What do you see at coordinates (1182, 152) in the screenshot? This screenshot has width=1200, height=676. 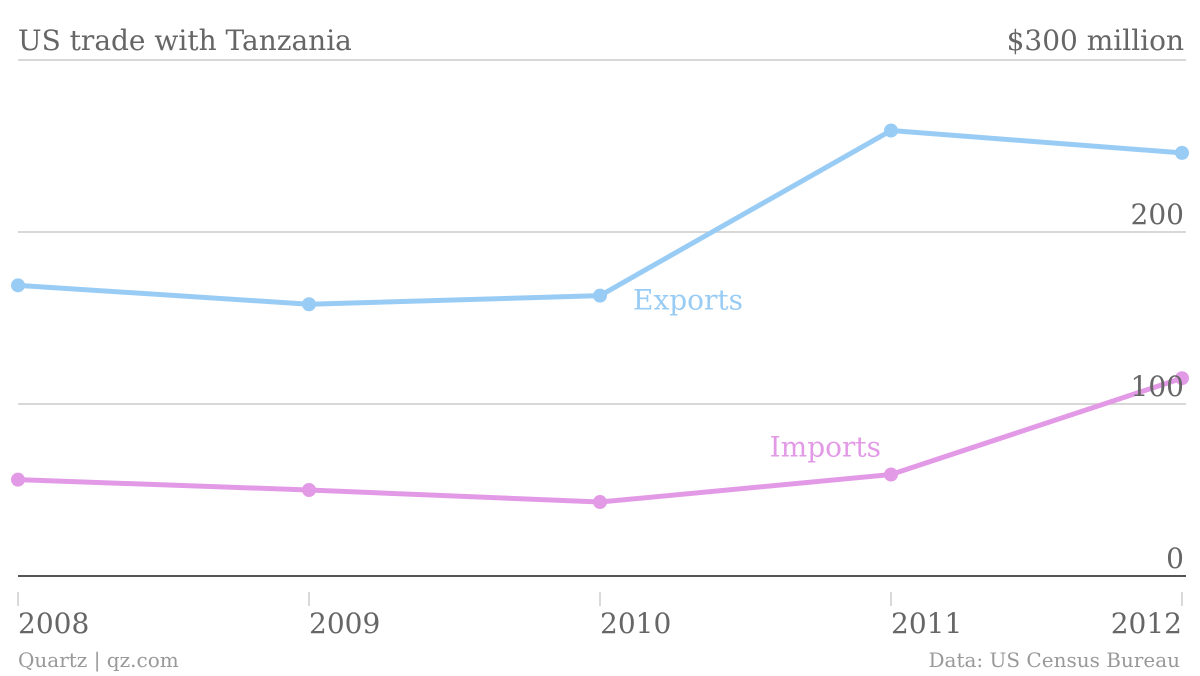 I see `data-point-exports-2012` at bounding box center [1182, 152].